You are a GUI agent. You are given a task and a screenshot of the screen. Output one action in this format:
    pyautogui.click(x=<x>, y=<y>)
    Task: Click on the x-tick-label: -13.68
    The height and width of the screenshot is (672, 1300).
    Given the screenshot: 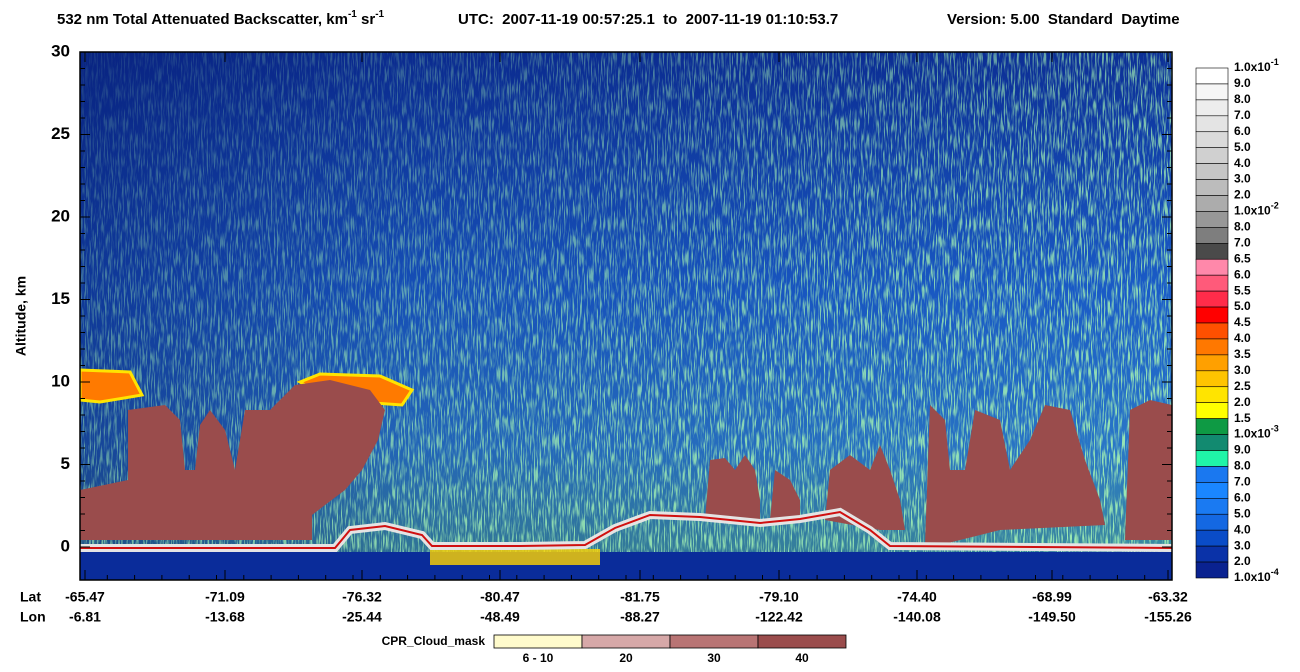 What is the action you would take?
    pyautogui.click(x=225, y=617)
    